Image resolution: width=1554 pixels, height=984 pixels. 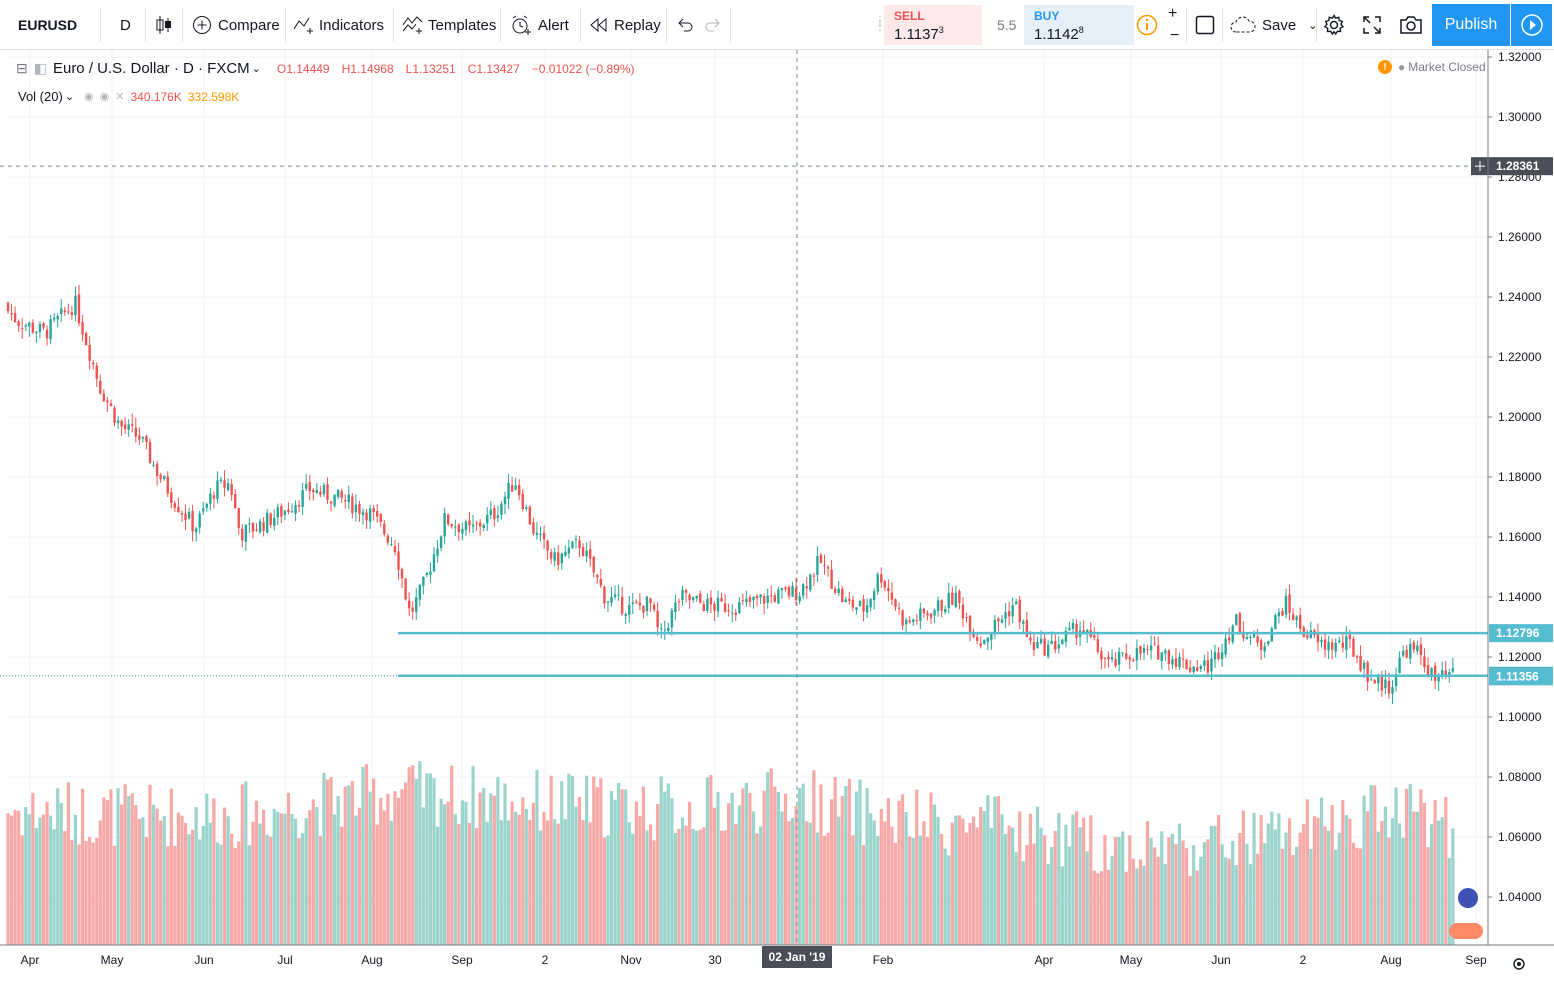 I want to click on symbol-search: EURUSD, so click(x=48, y=25).